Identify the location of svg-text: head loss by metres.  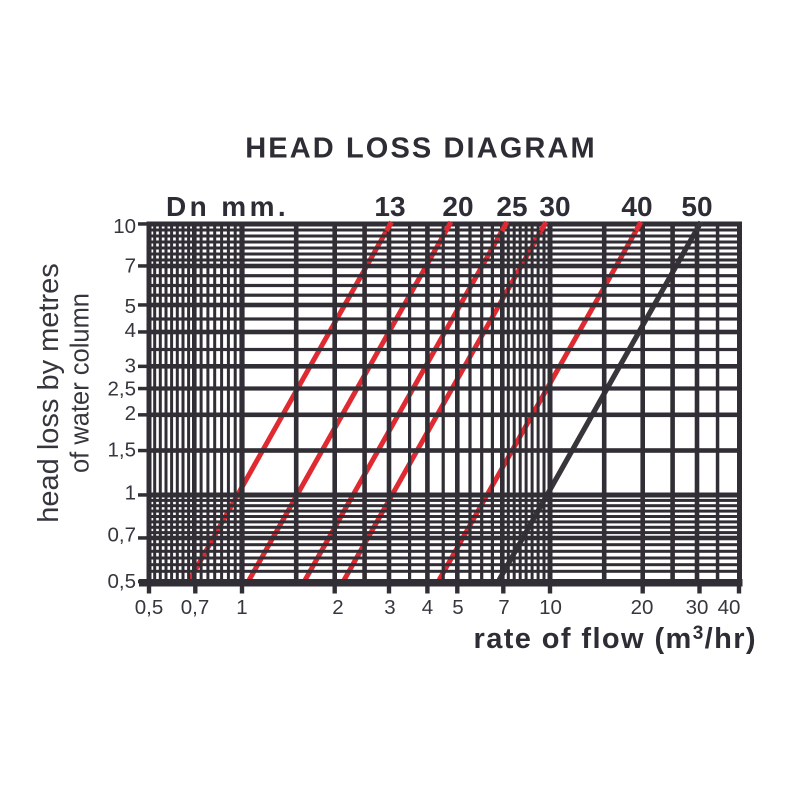
(49, 393).